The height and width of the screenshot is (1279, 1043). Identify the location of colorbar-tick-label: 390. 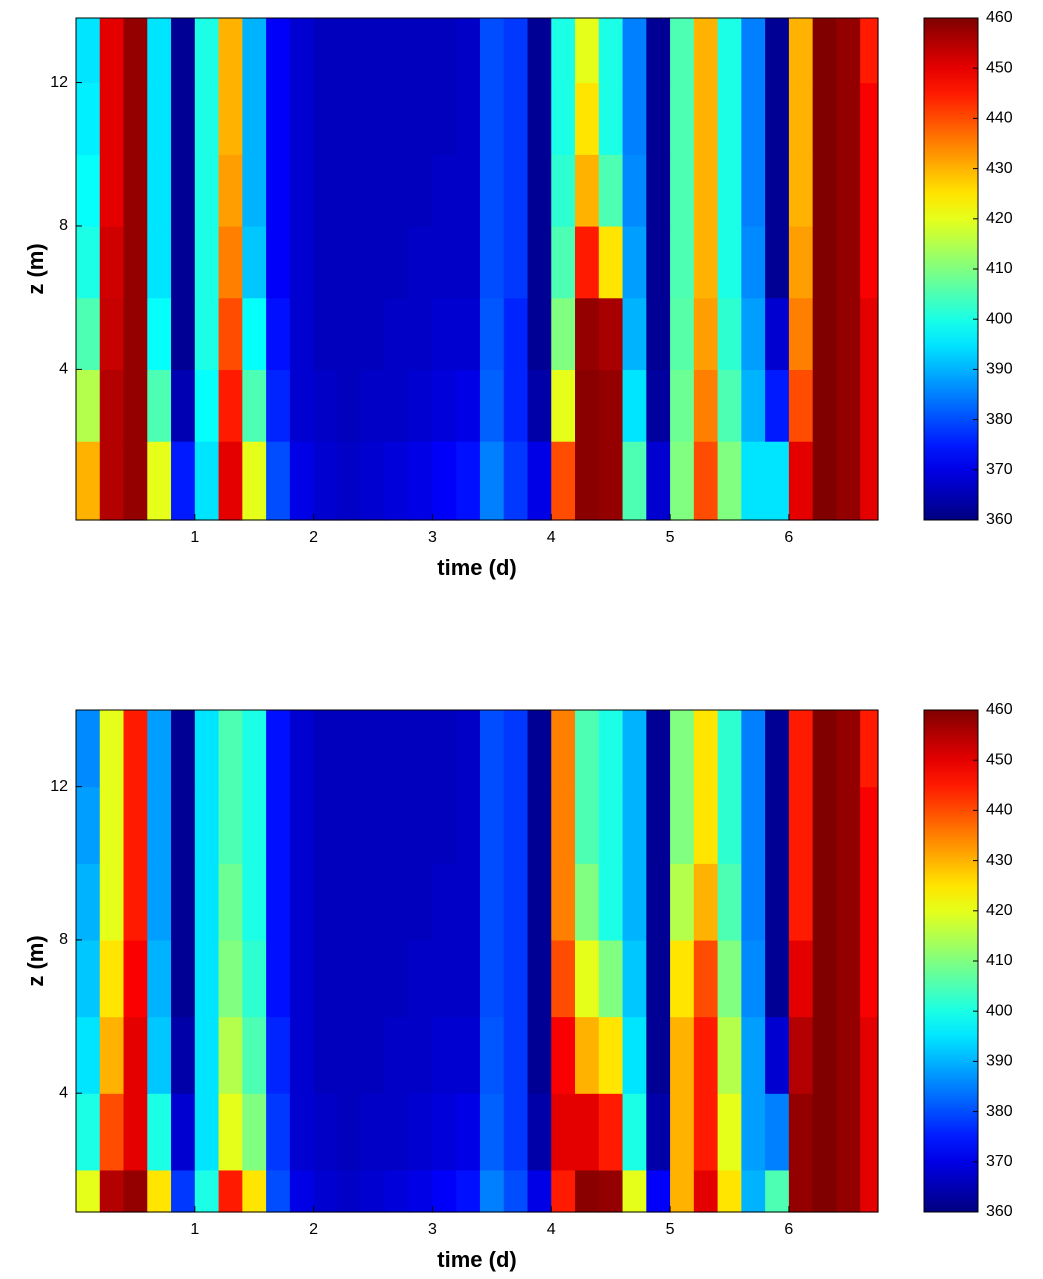
(999, 1061).